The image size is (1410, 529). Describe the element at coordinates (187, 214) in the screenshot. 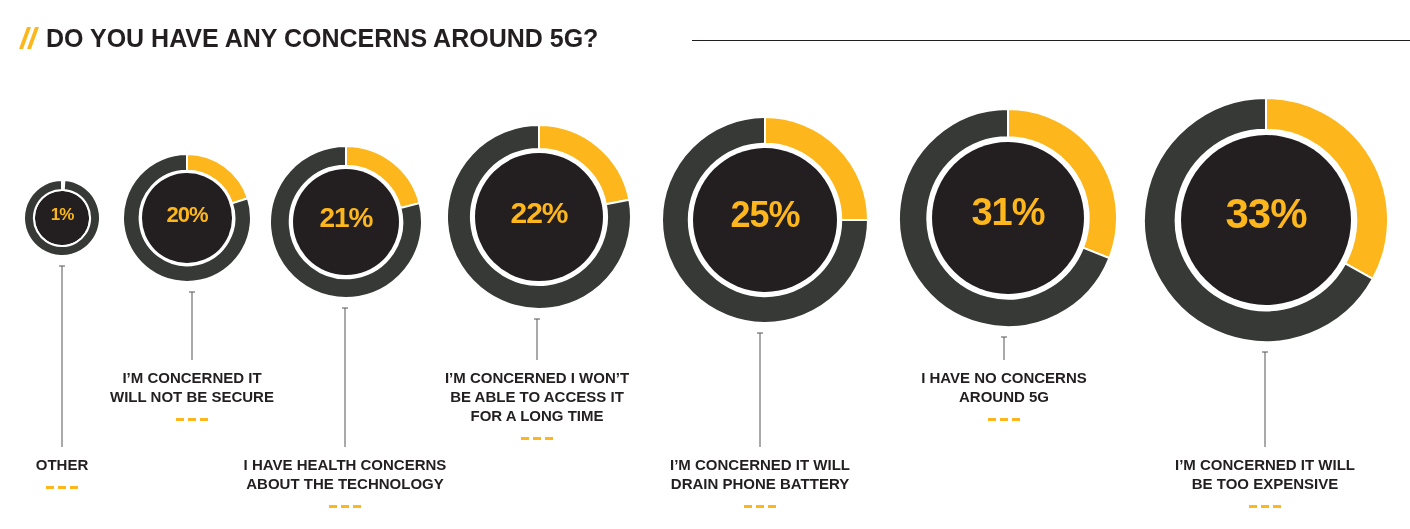

I see `data-label: 20%` at that location.